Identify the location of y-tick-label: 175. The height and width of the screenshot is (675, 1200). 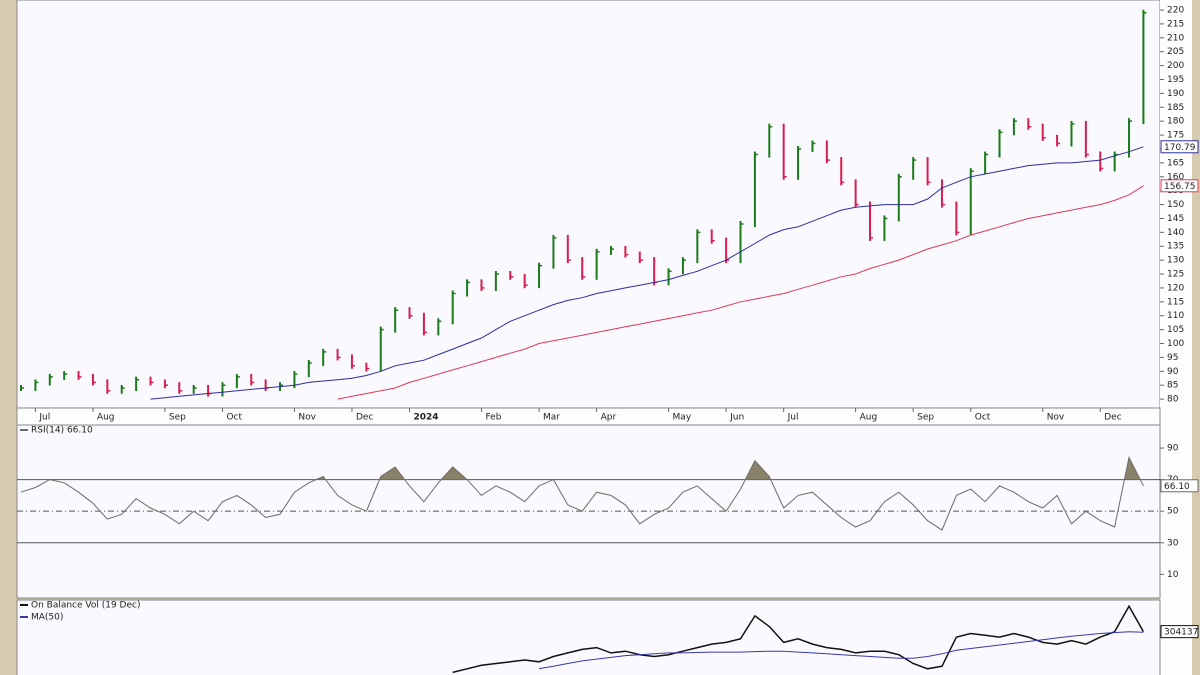
(1175, 136).